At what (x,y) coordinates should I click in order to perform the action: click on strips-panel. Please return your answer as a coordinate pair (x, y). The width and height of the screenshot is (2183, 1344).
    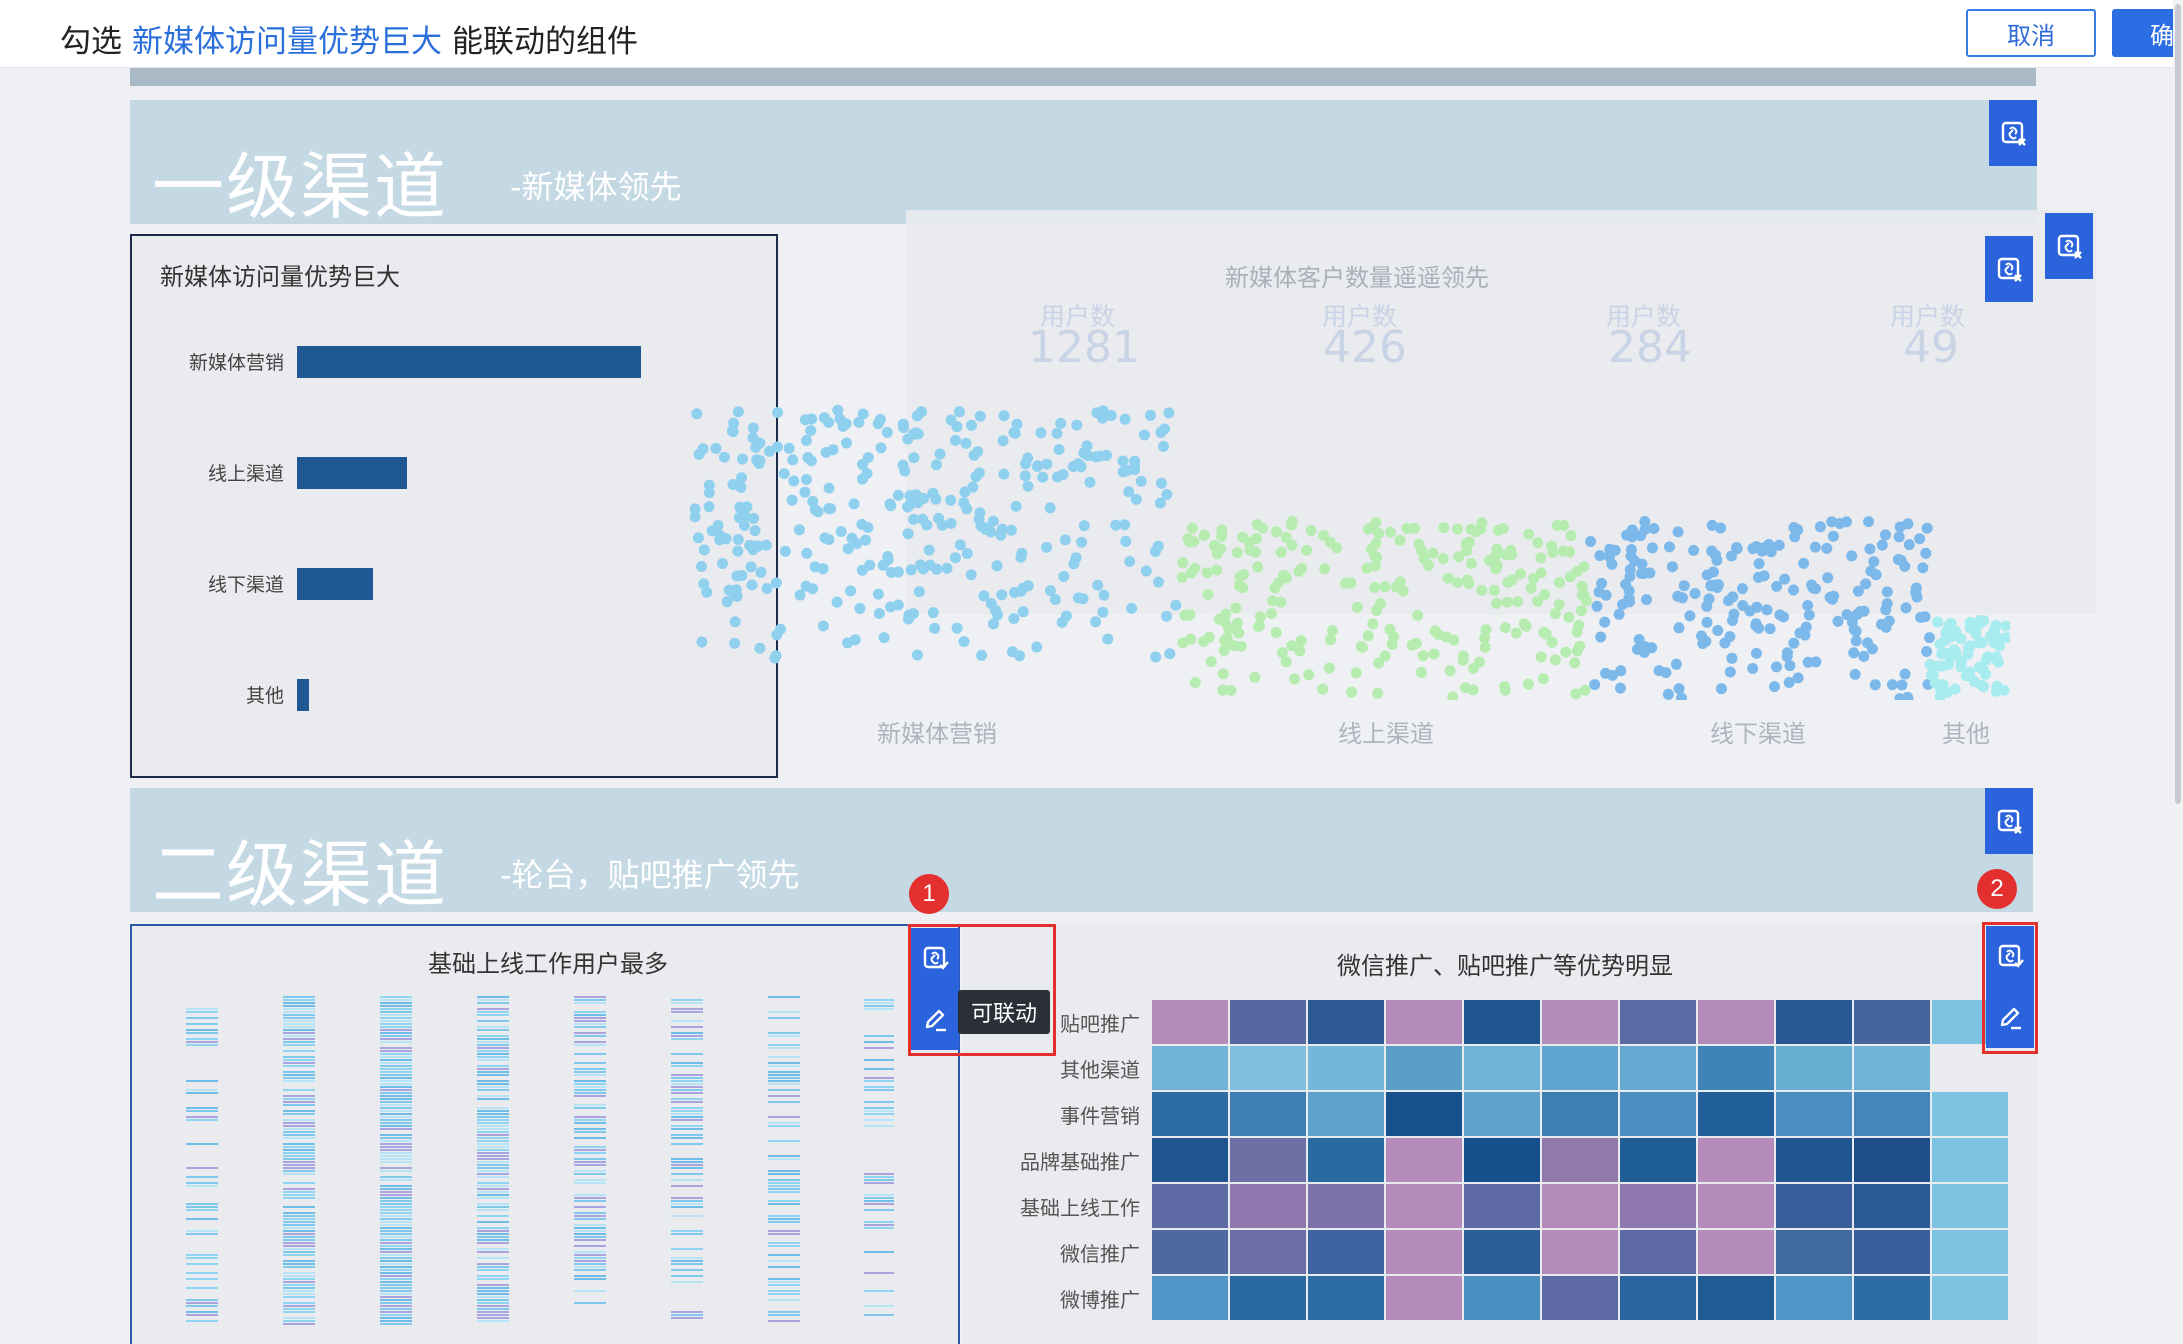
    Looking at the image, I should click on (545, 1134).